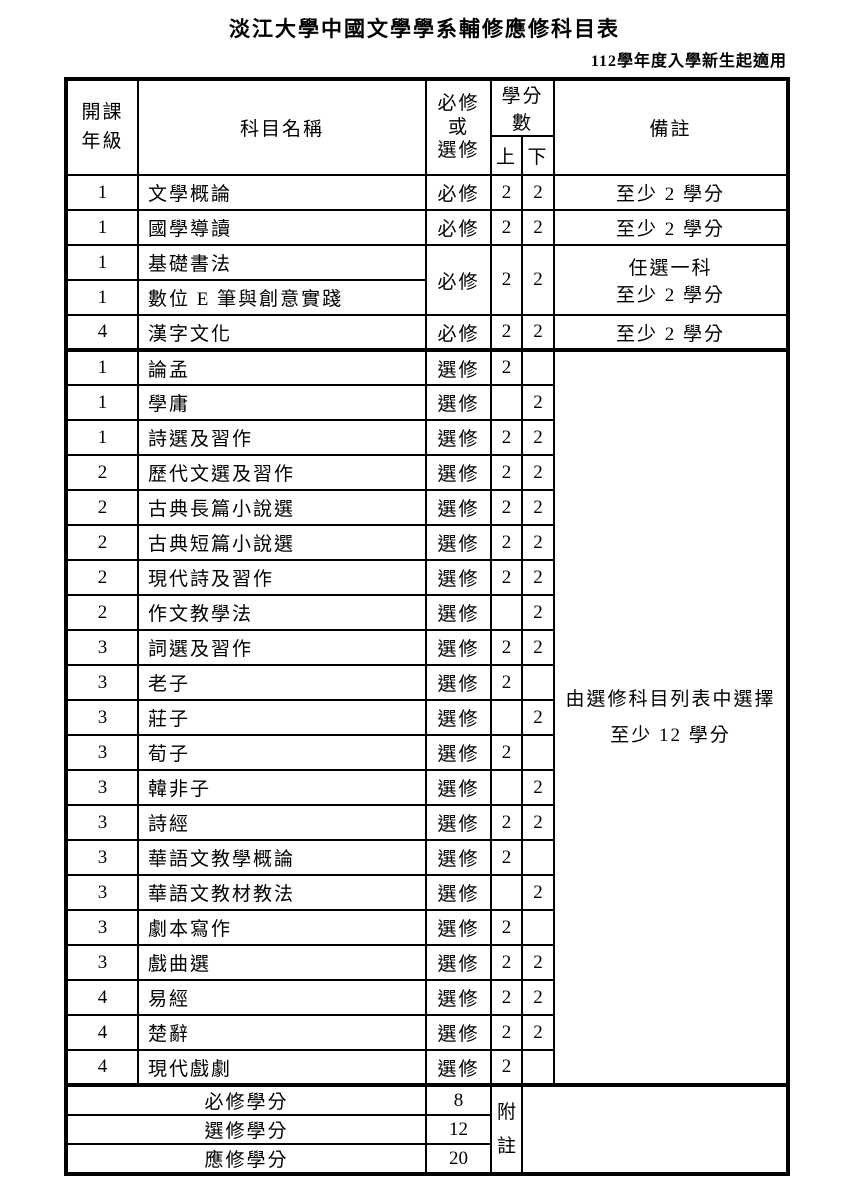  Describe the element at coordinates (426, 472) in the screenshot. I see `table-row: 2 歷代文選及習作 選修 2 2` at that location.